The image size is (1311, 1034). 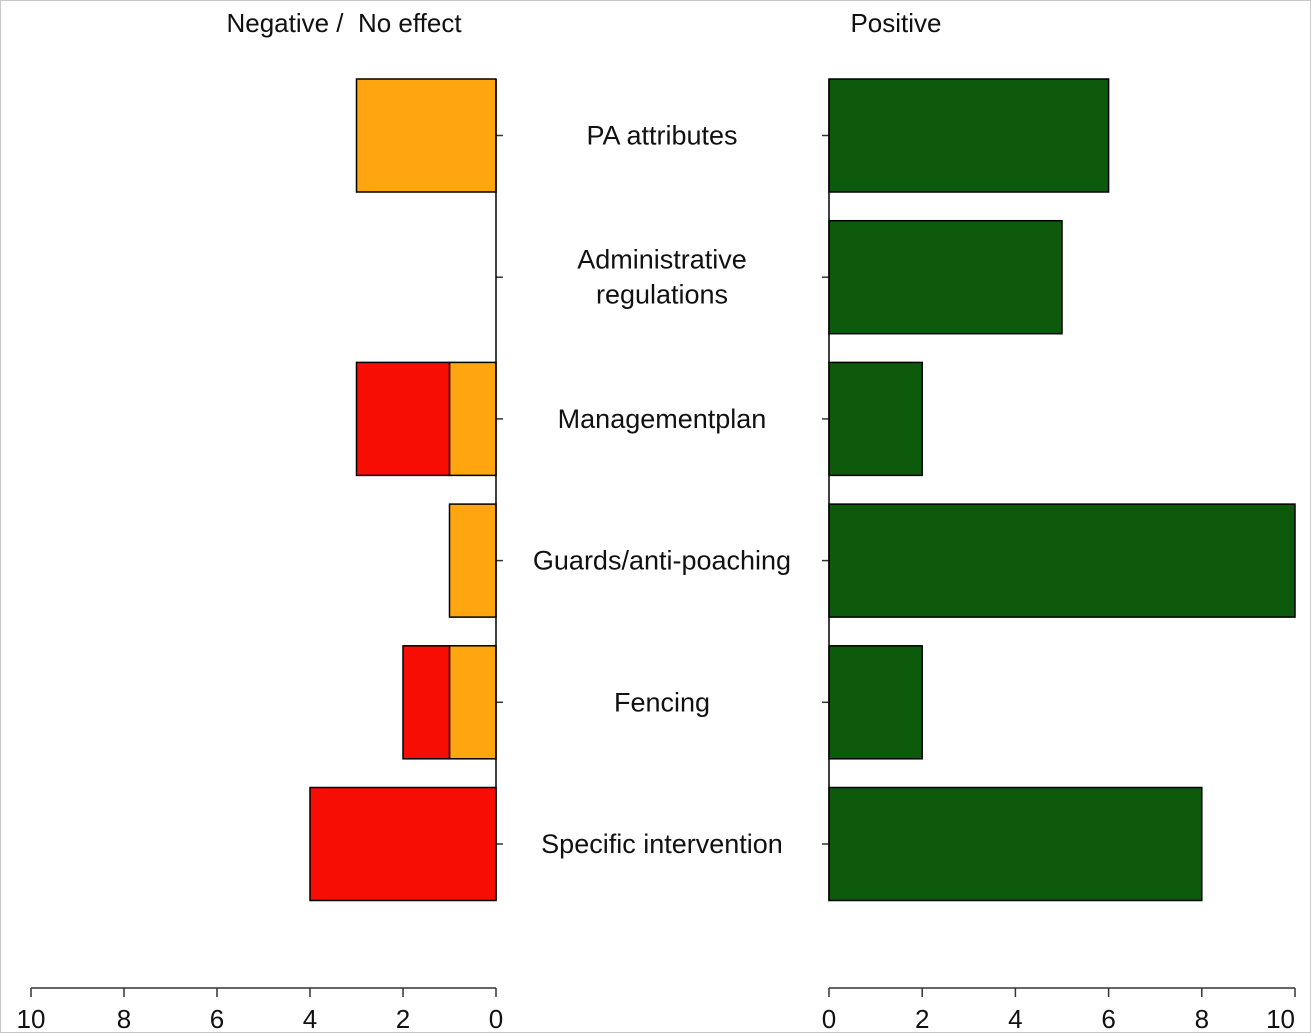 What do you see at coordinates (403, 844) in the screenshot?
I see `bar-left-negative-specific-intervention` at bounding box center [403, 844].